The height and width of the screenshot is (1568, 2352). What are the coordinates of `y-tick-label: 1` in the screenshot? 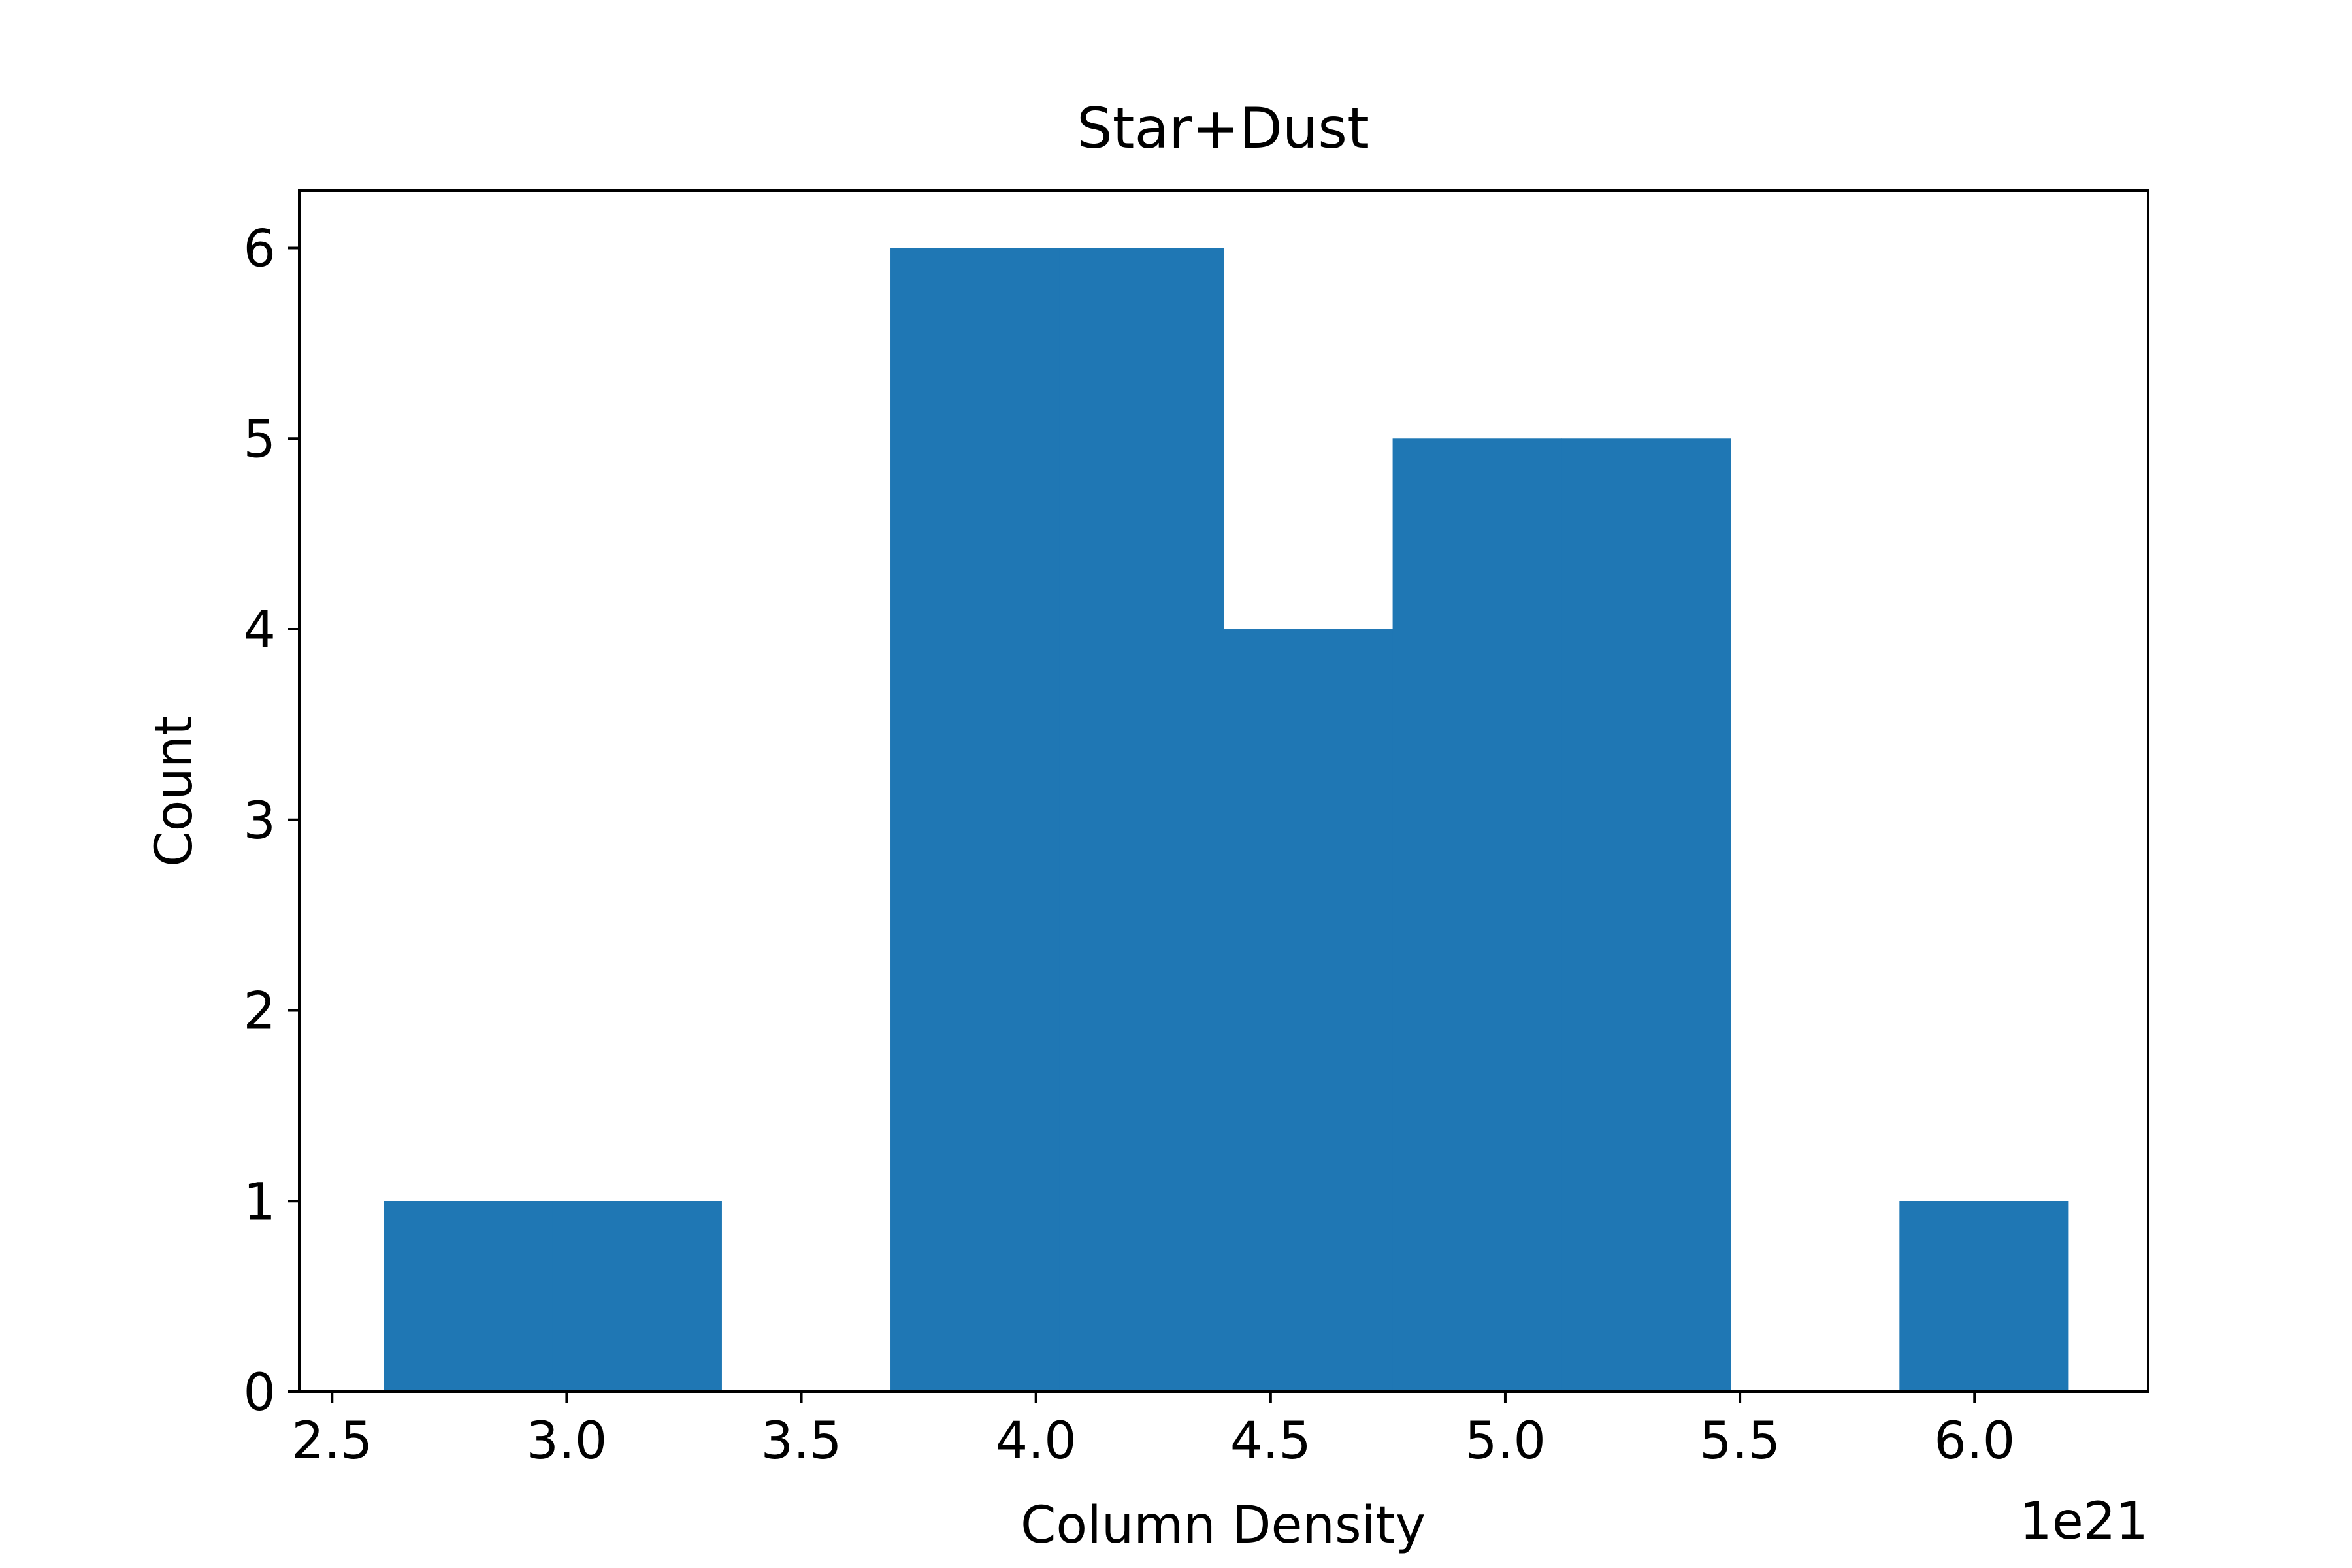 It's located at (259, 1202).